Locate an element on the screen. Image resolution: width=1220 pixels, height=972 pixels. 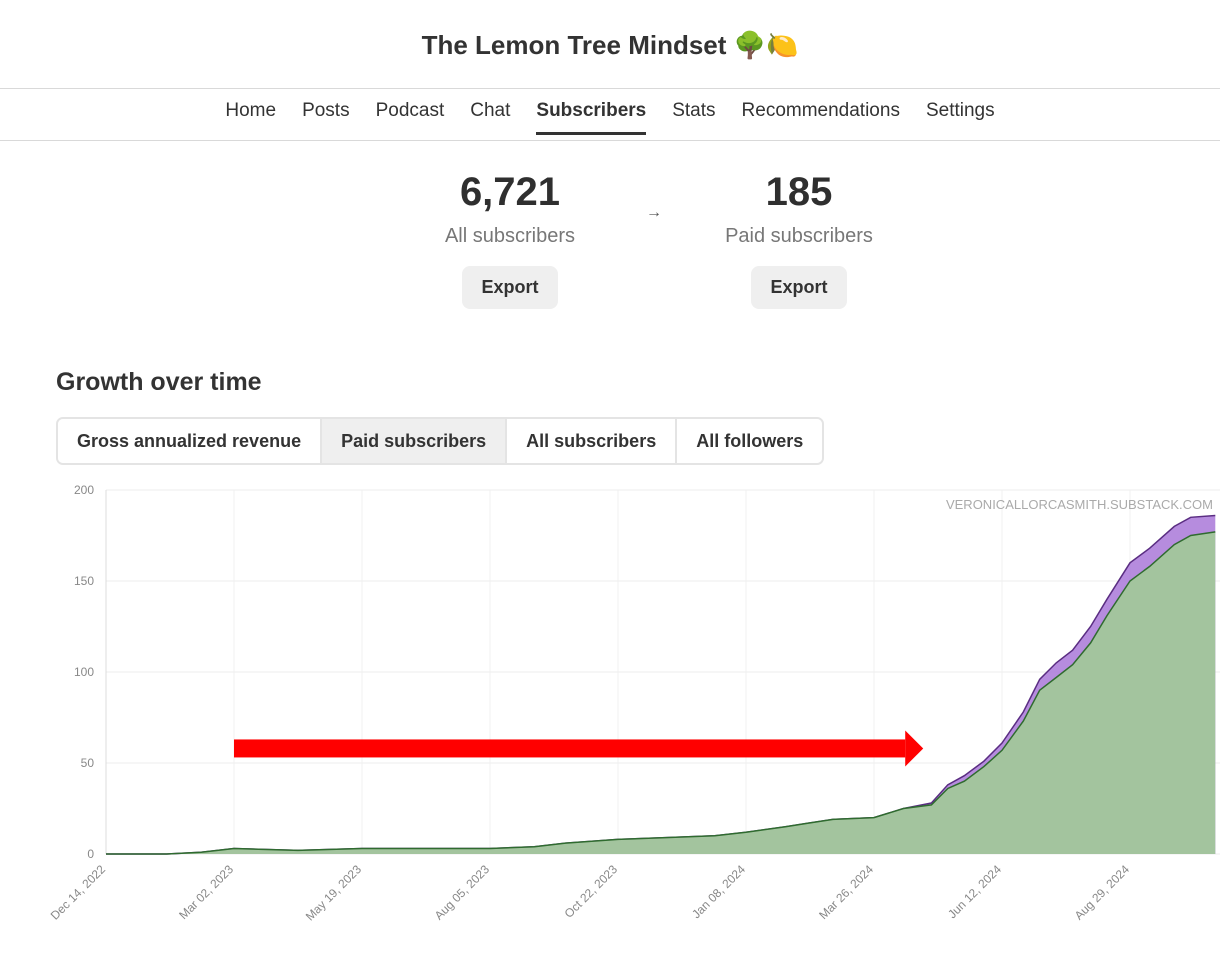
y-tick-label: 50 is located at coordinates (88, 763).